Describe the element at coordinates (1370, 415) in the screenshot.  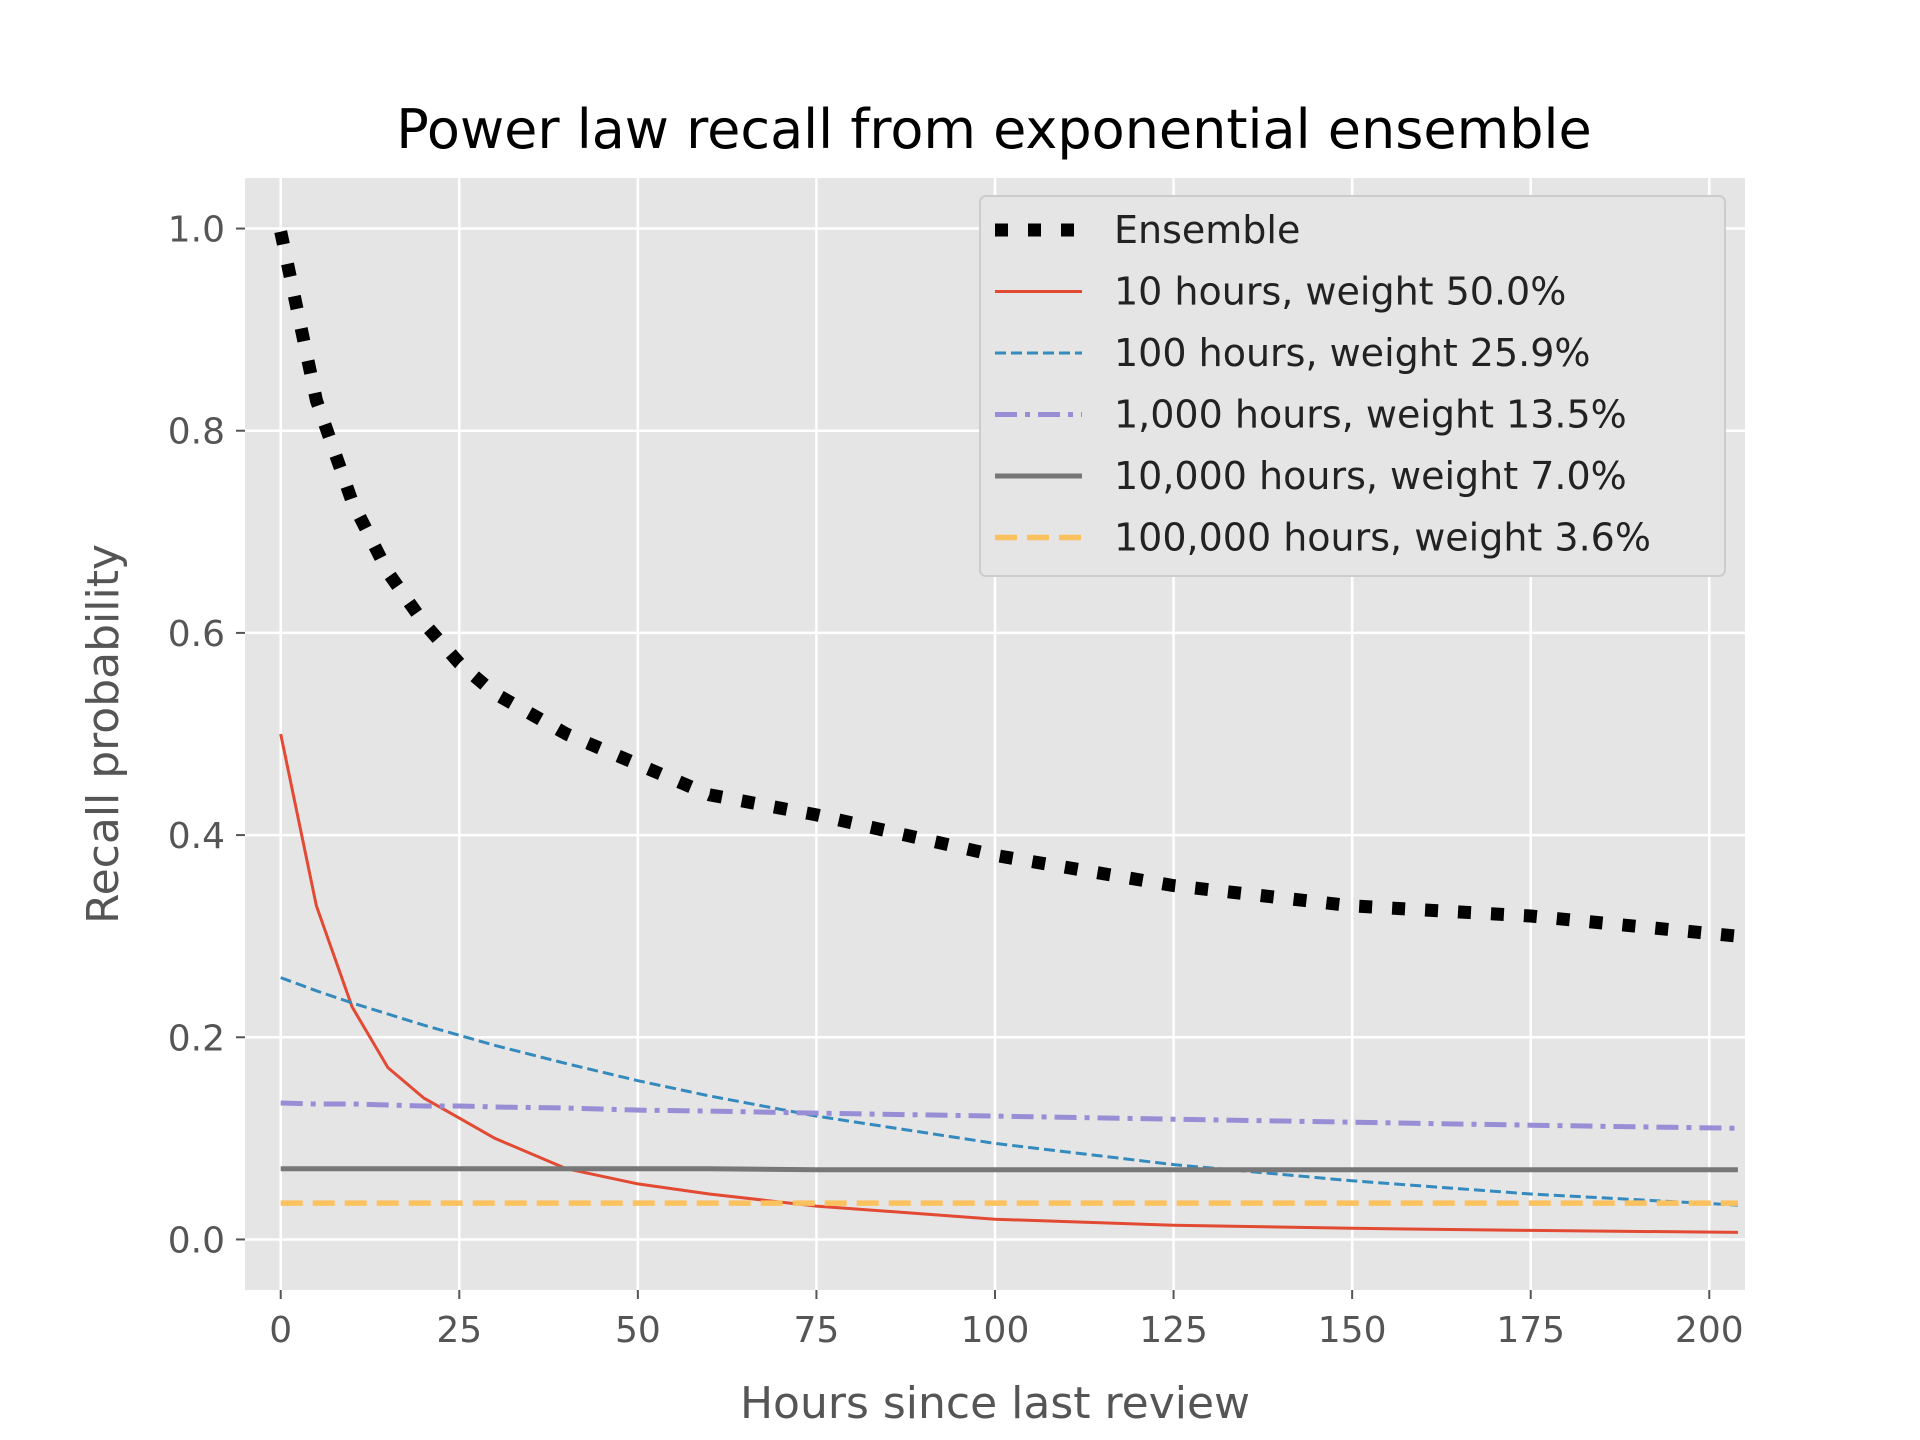
I see `legend-label-3: 1,000 hours, weight 13.5%` at that location.